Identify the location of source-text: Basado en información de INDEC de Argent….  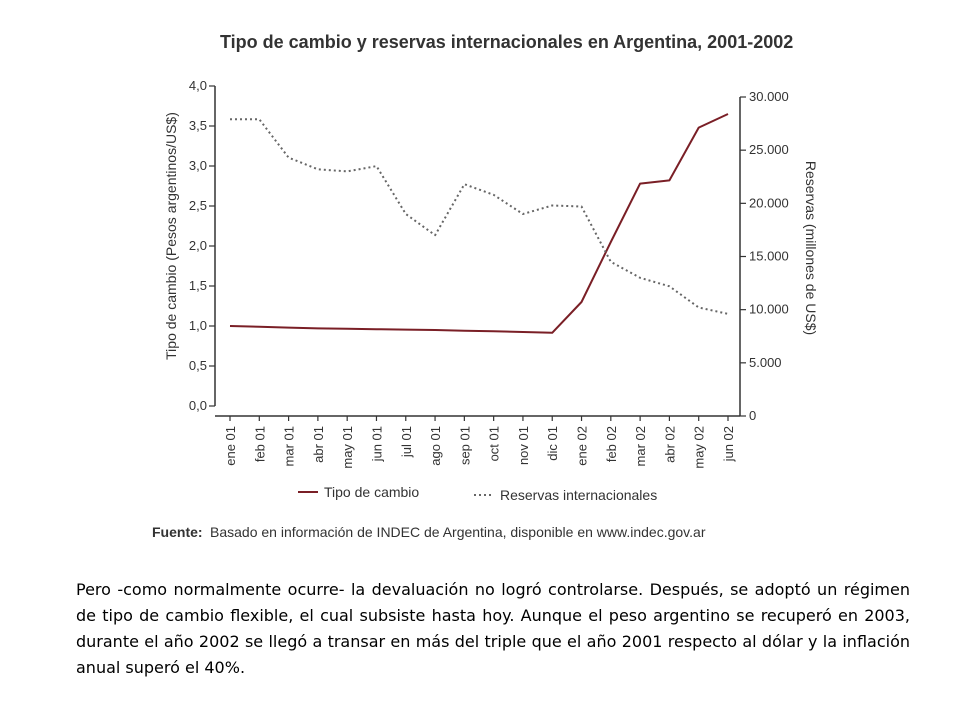
(458, 532).